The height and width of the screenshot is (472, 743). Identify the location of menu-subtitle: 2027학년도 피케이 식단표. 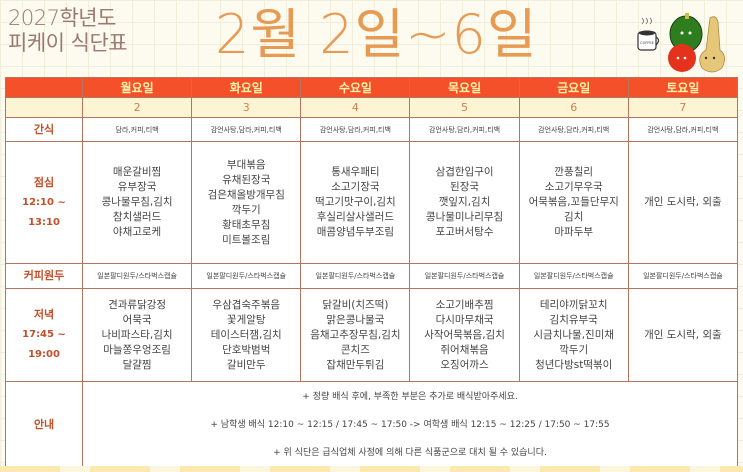
(68, 31).